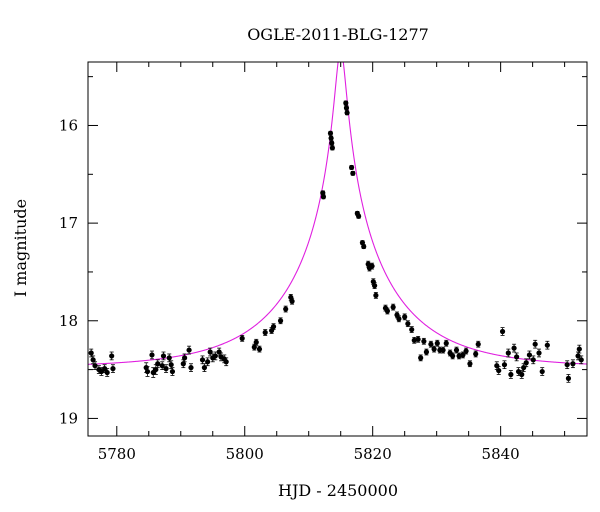 The width and height of the screenshot is (600, 512). I want to click on x-axis-title: HJD - 2450000, so click(338, 490).